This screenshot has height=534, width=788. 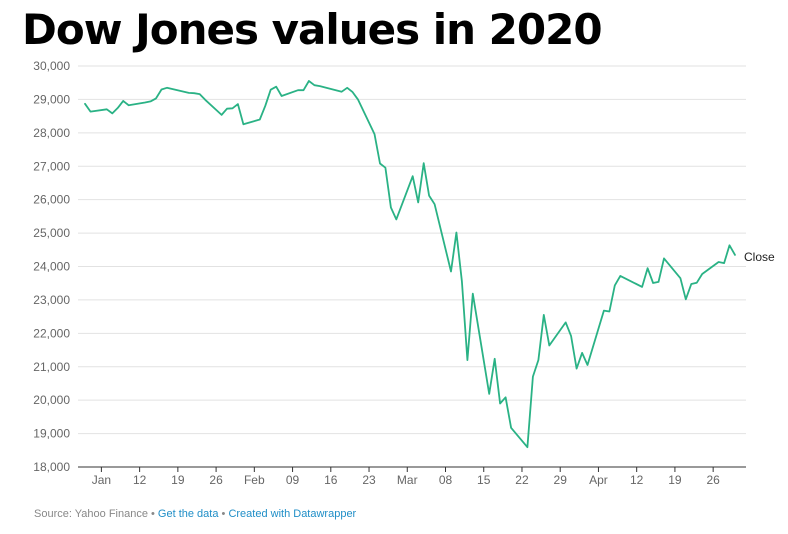 What do you see at coordinates (446, 480) in the screenshot?
I see `x-tick-label: 08` at bounding box center [446, 480].